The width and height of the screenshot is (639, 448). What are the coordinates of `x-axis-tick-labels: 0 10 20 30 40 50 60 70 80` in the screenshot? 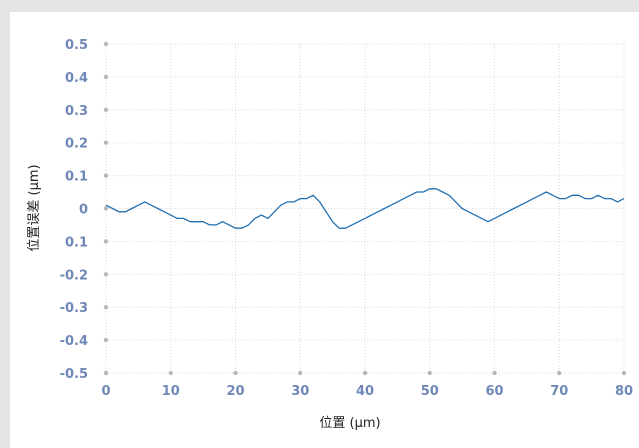 It's located at (367, 391).